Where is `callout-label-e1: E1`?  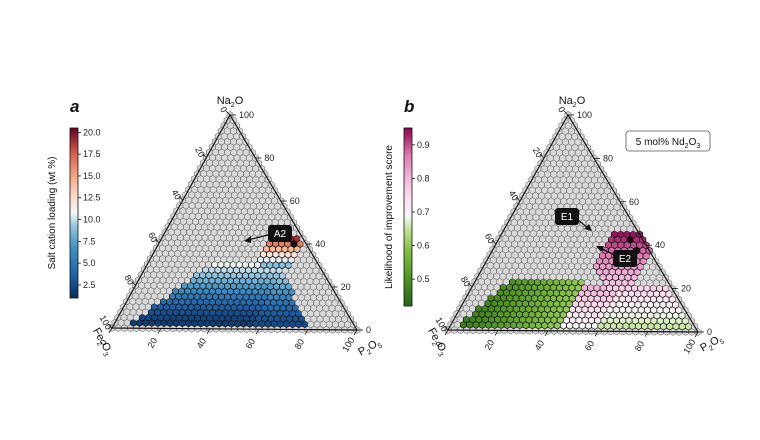
callout-label-e1: E1 is located at coordinates (567, 217).